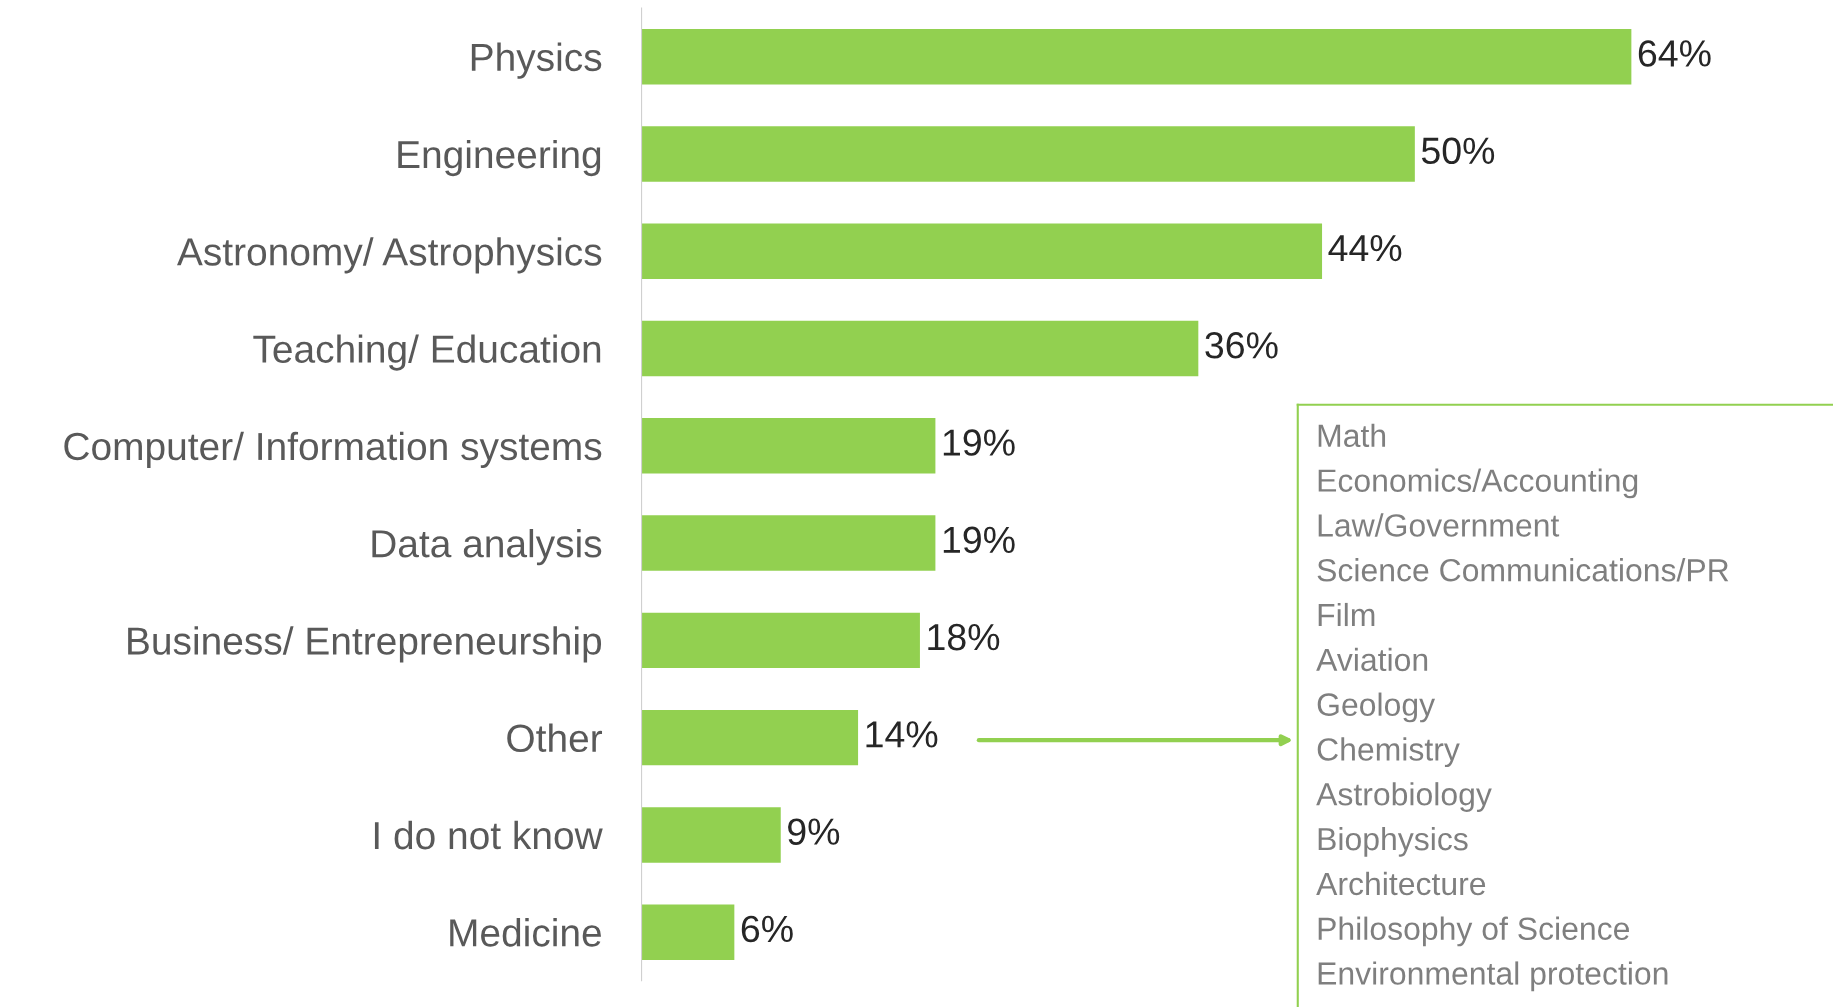  Describe the element at coordinates (814, 831) in the screenshot. I see `data-label: 9%` at that location.